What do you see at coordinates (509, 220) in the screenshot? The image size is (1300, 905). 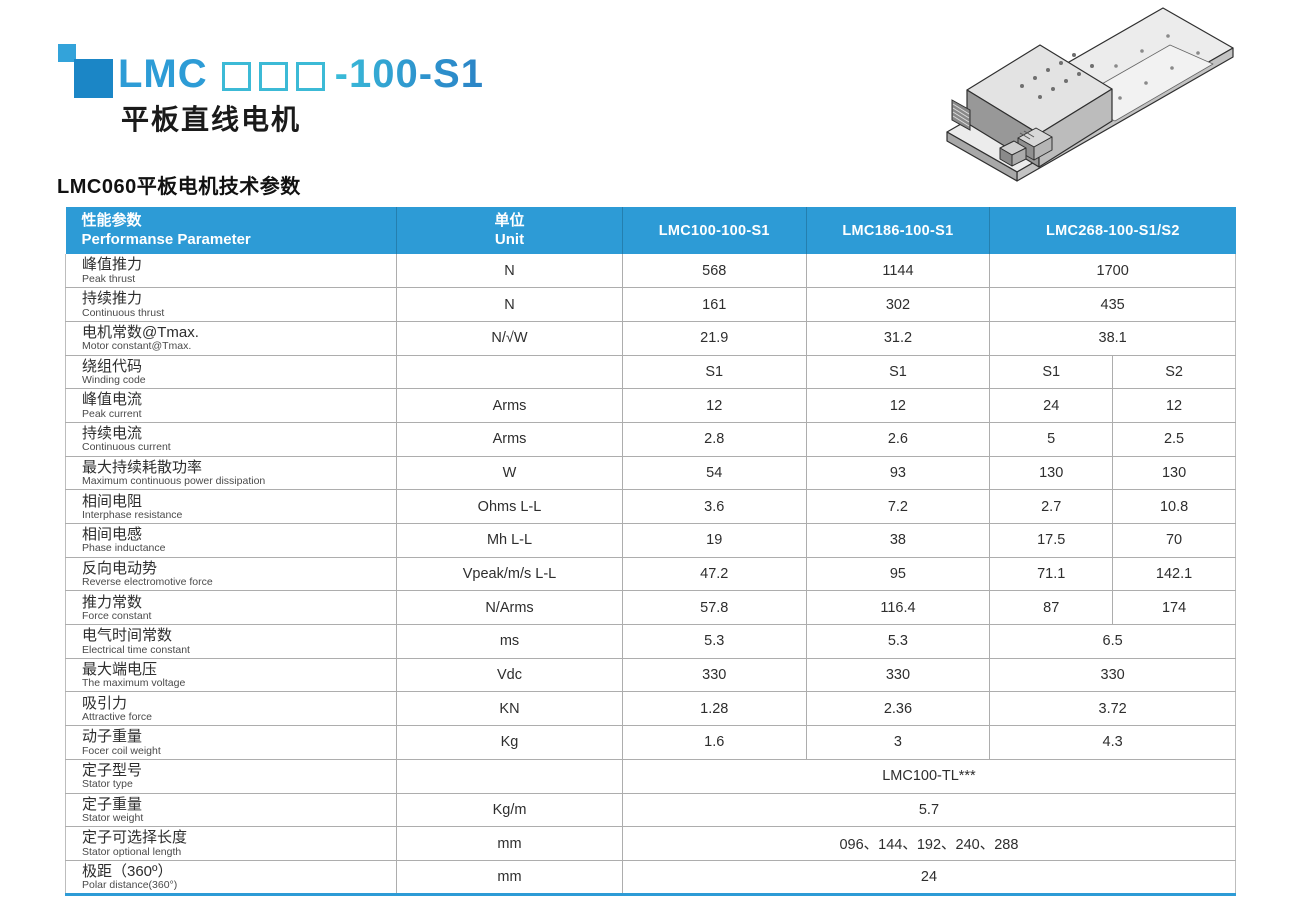 I see `header-unit-zh: 单位` at bounding box center [509, 220].